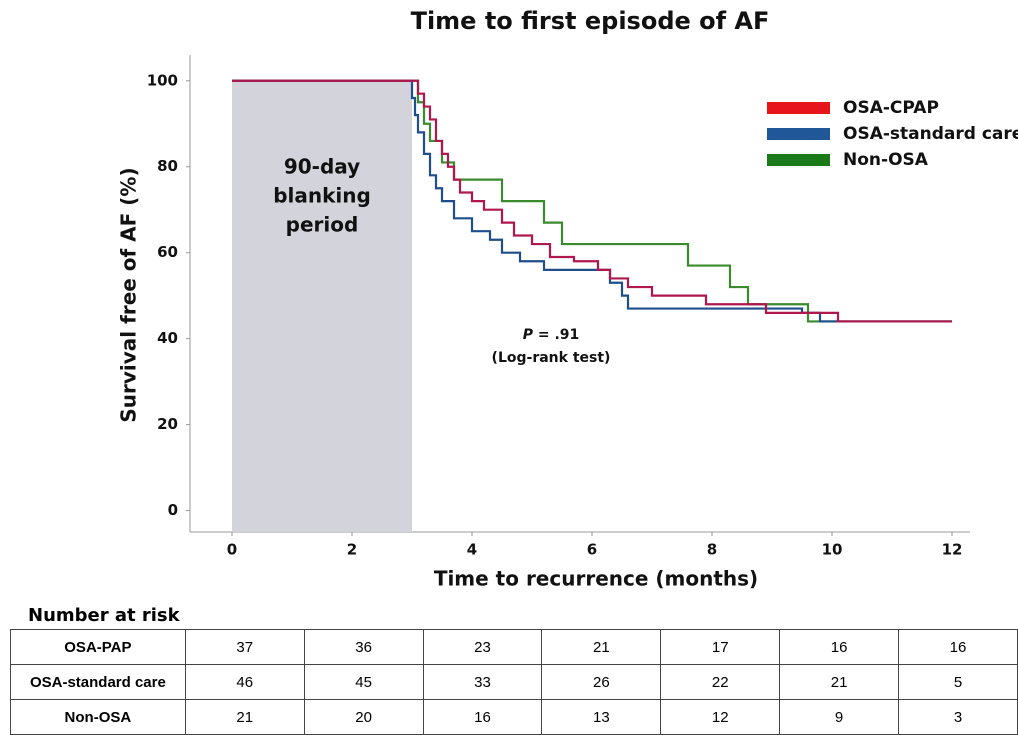 The width and height of the screenshot is (1018, 735). I want to click on risk-count: 33, so click(482, 682).